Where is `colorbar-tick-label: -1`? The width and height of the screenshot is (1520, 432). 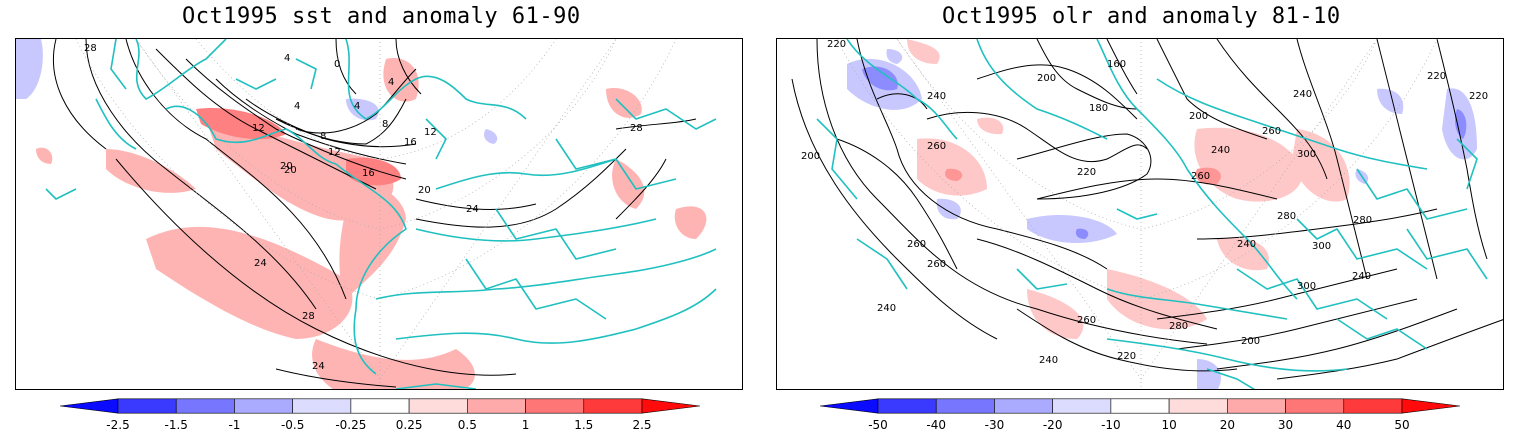 colorbar-tick-label: -1 is located at coordinates (234, 425).